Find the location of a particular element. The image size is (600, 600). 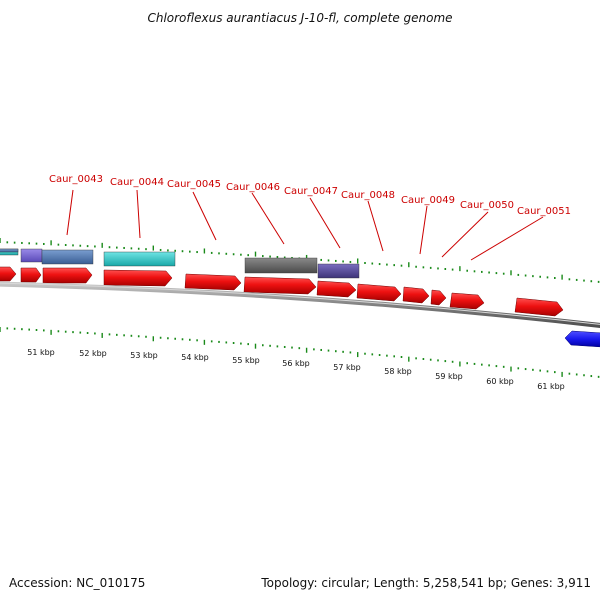

feature-gray is located at coordinates (281, 265).